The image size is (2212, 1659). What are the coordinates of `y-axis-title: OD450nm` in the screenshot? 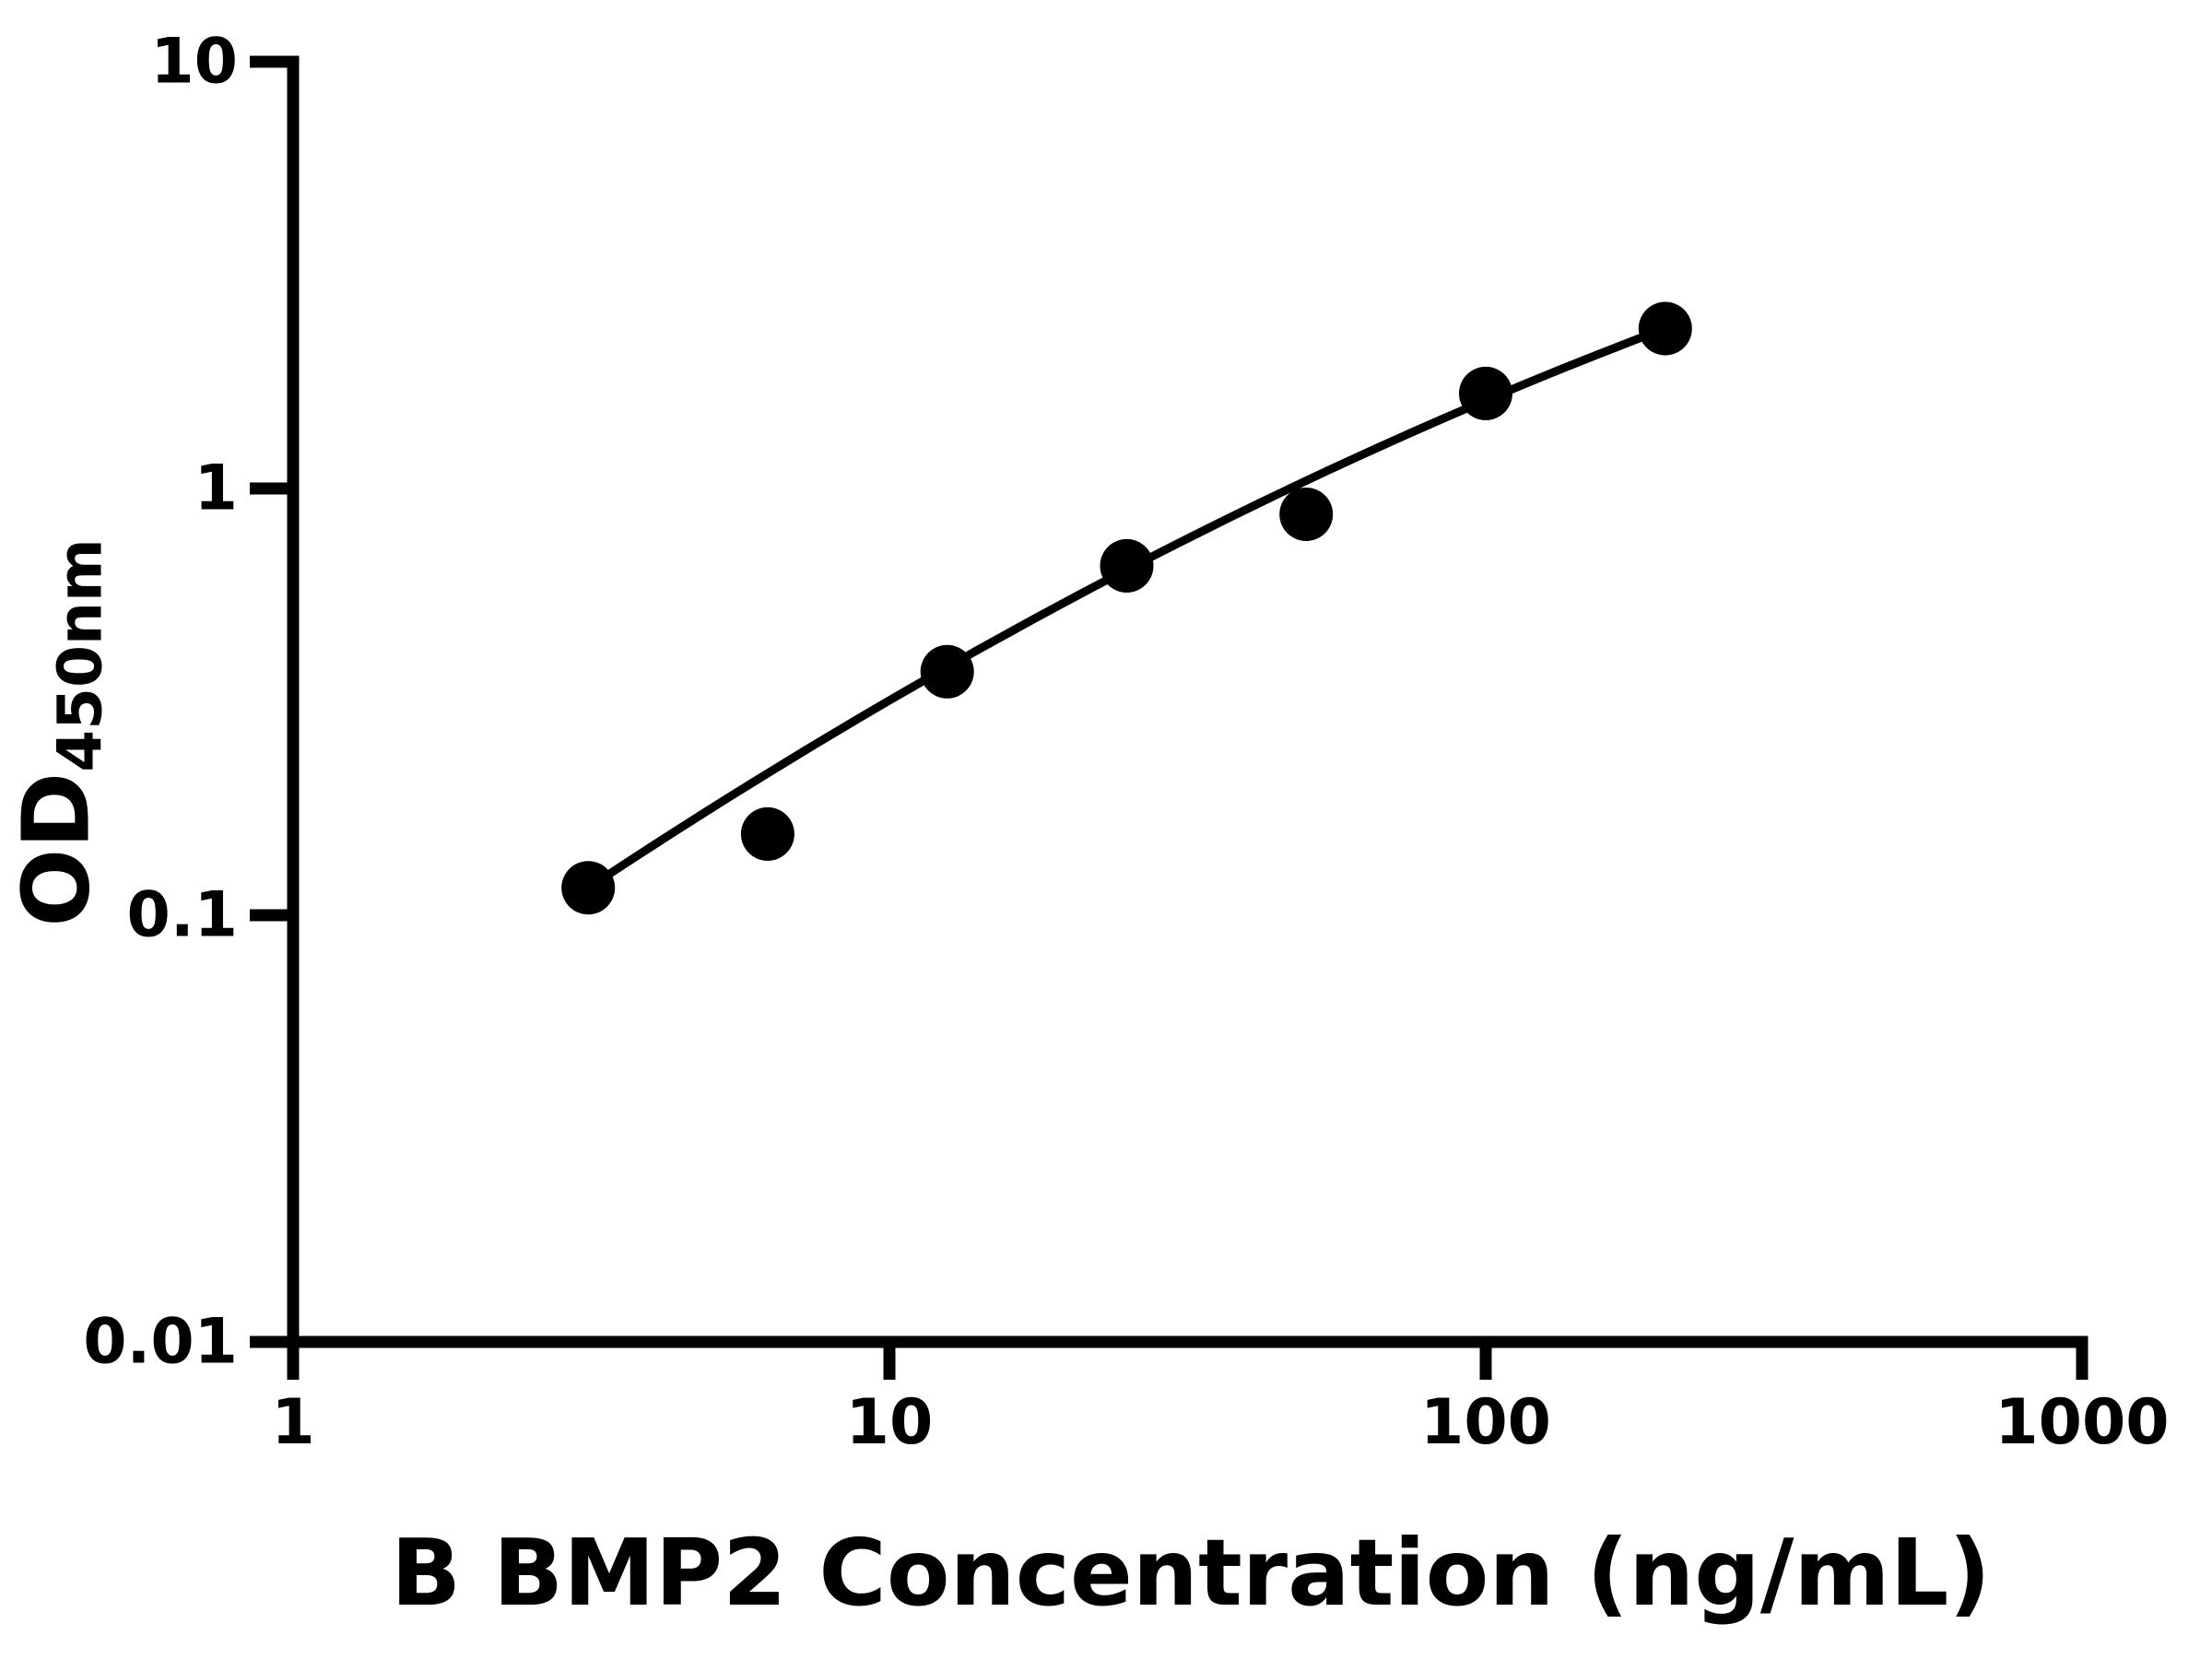 It's located at (59, 732).